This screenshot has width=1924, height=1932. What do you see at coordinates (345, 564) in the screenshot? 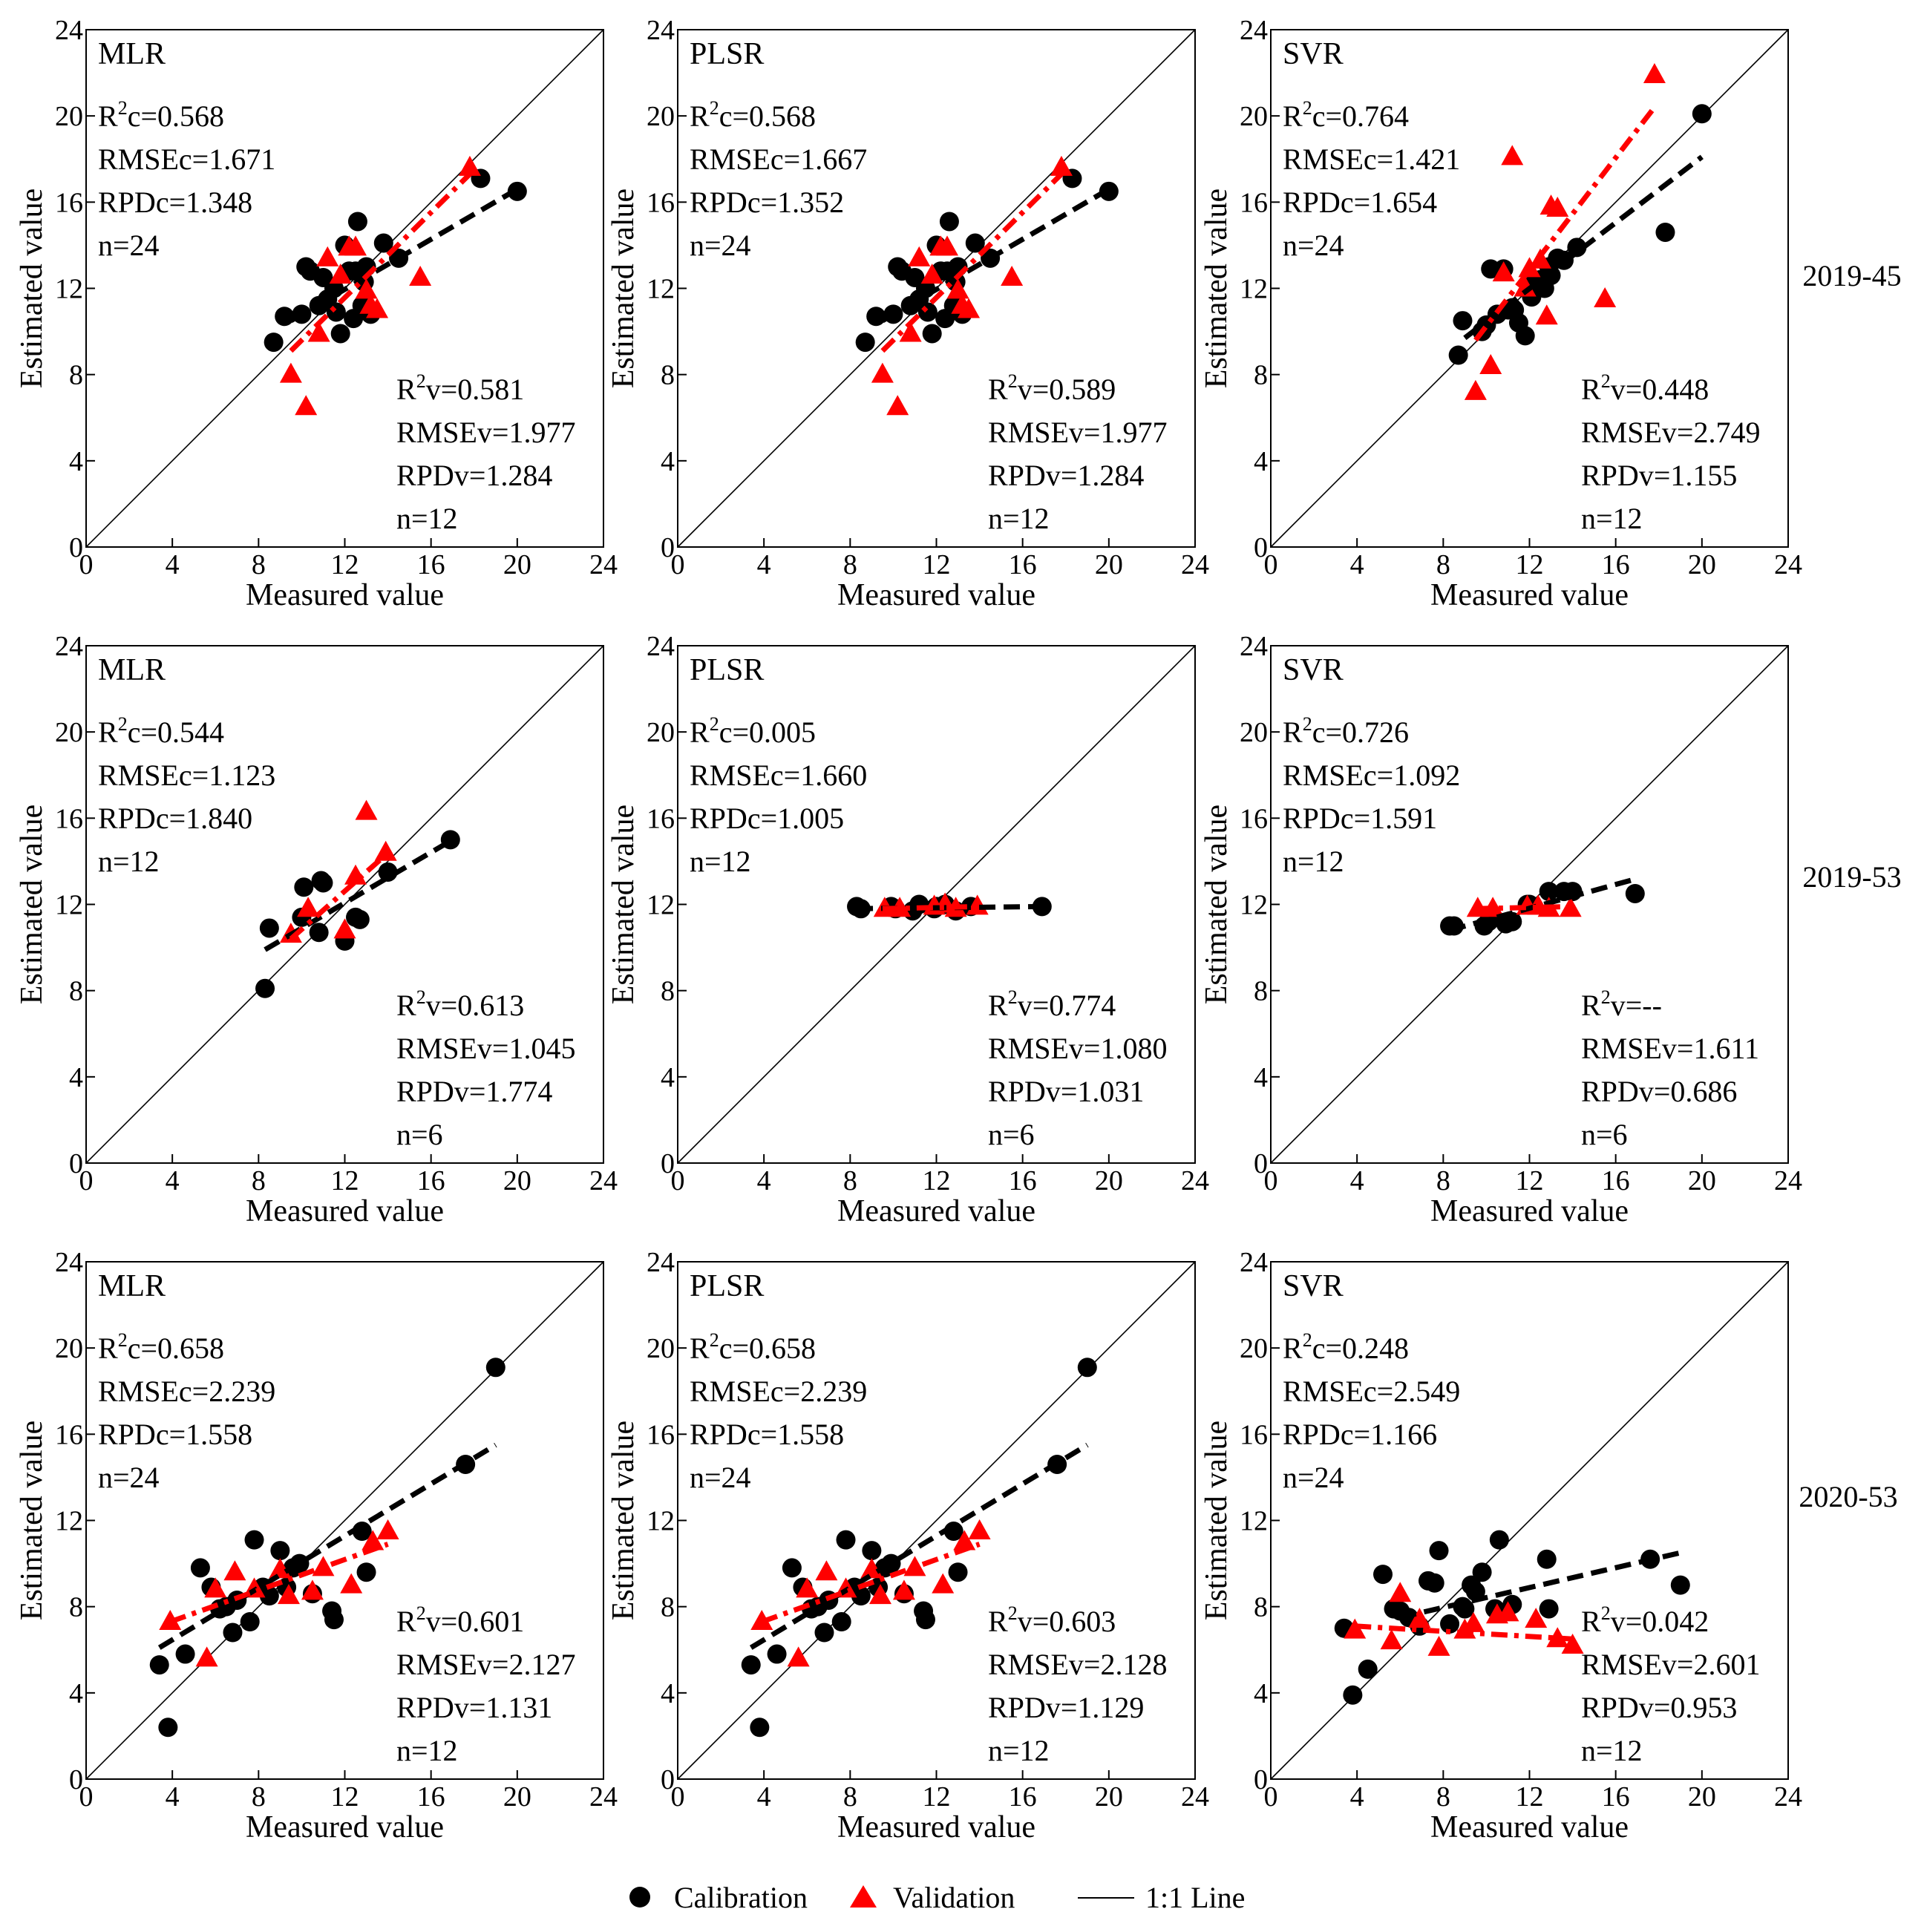
I see `x-tick-label: 12` at bounding box center [345, 564].